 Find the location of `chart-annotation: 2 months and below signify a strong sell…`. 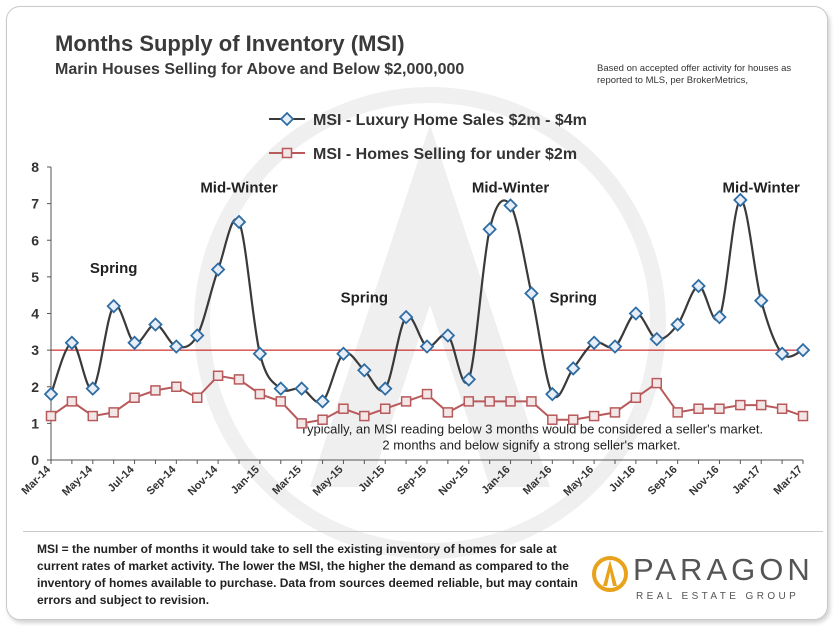

chart-annotation: 2 months and below signify a strong sell… is located at coordinates (531, 445).